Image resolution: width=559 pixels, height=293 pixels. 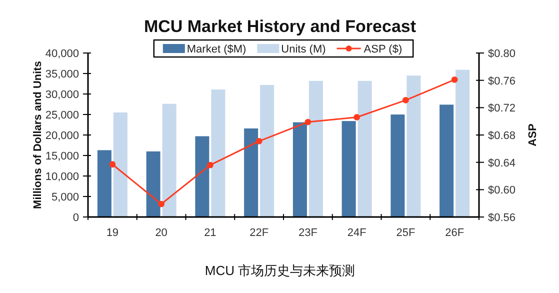 What do you see at coordinates (280, 26) in the screenshot?
I see `chart-title: MCU Market History and Forecast` at bounding box center [280, 26].